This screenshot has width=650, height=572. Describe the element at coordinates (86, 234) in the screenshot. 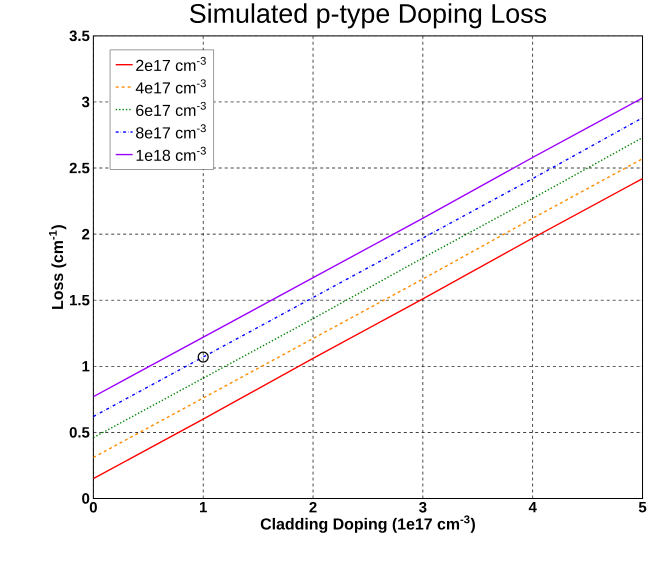

I see `y-tick-label: 2` at that location.